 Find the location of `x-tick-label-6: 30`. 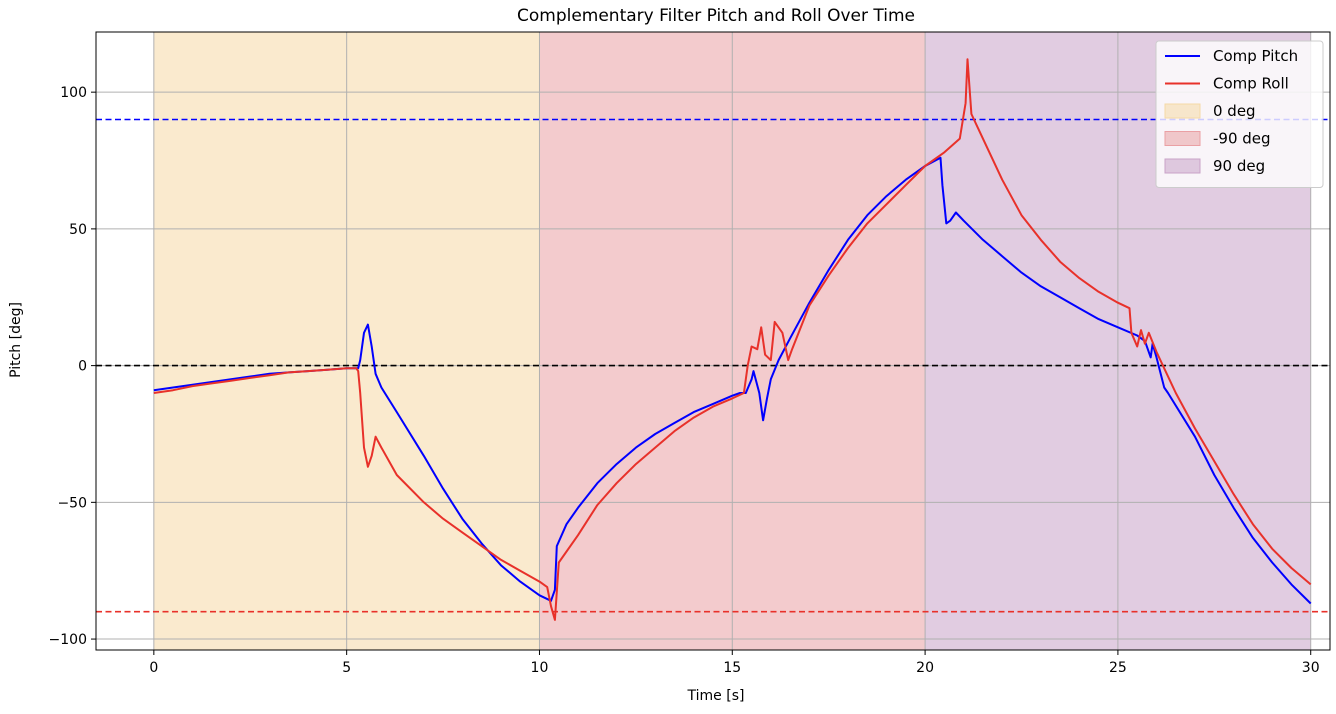

x-tick-label-6: 30 is located at coordinates (1311, 668).